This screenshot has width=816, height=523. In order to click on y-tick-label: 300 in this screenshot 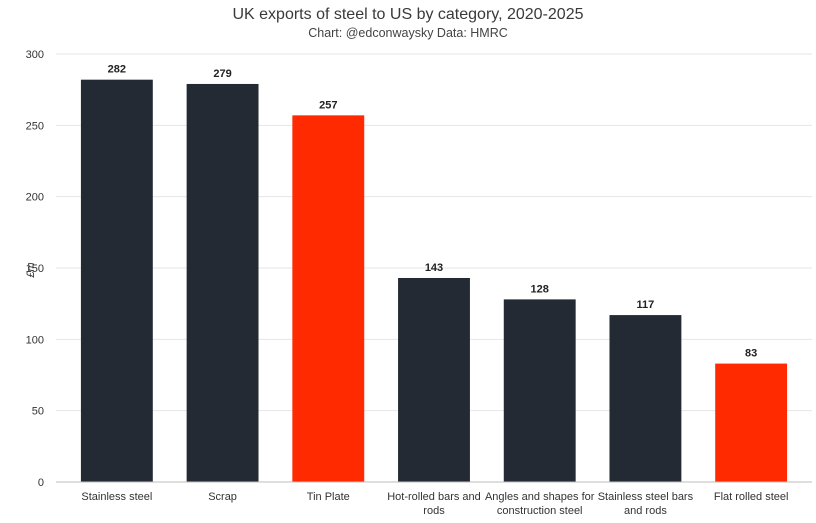, I will do `click(35, 55)`.